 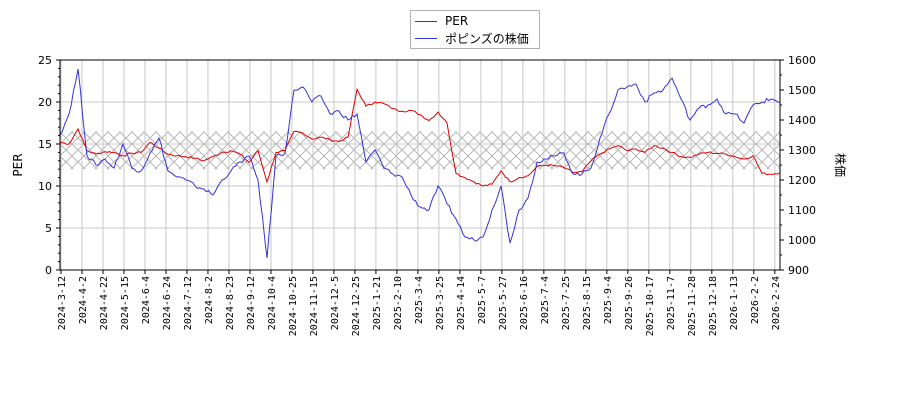 I want to click on svg-text: 2025-1-21, so click(x=377, y=303).